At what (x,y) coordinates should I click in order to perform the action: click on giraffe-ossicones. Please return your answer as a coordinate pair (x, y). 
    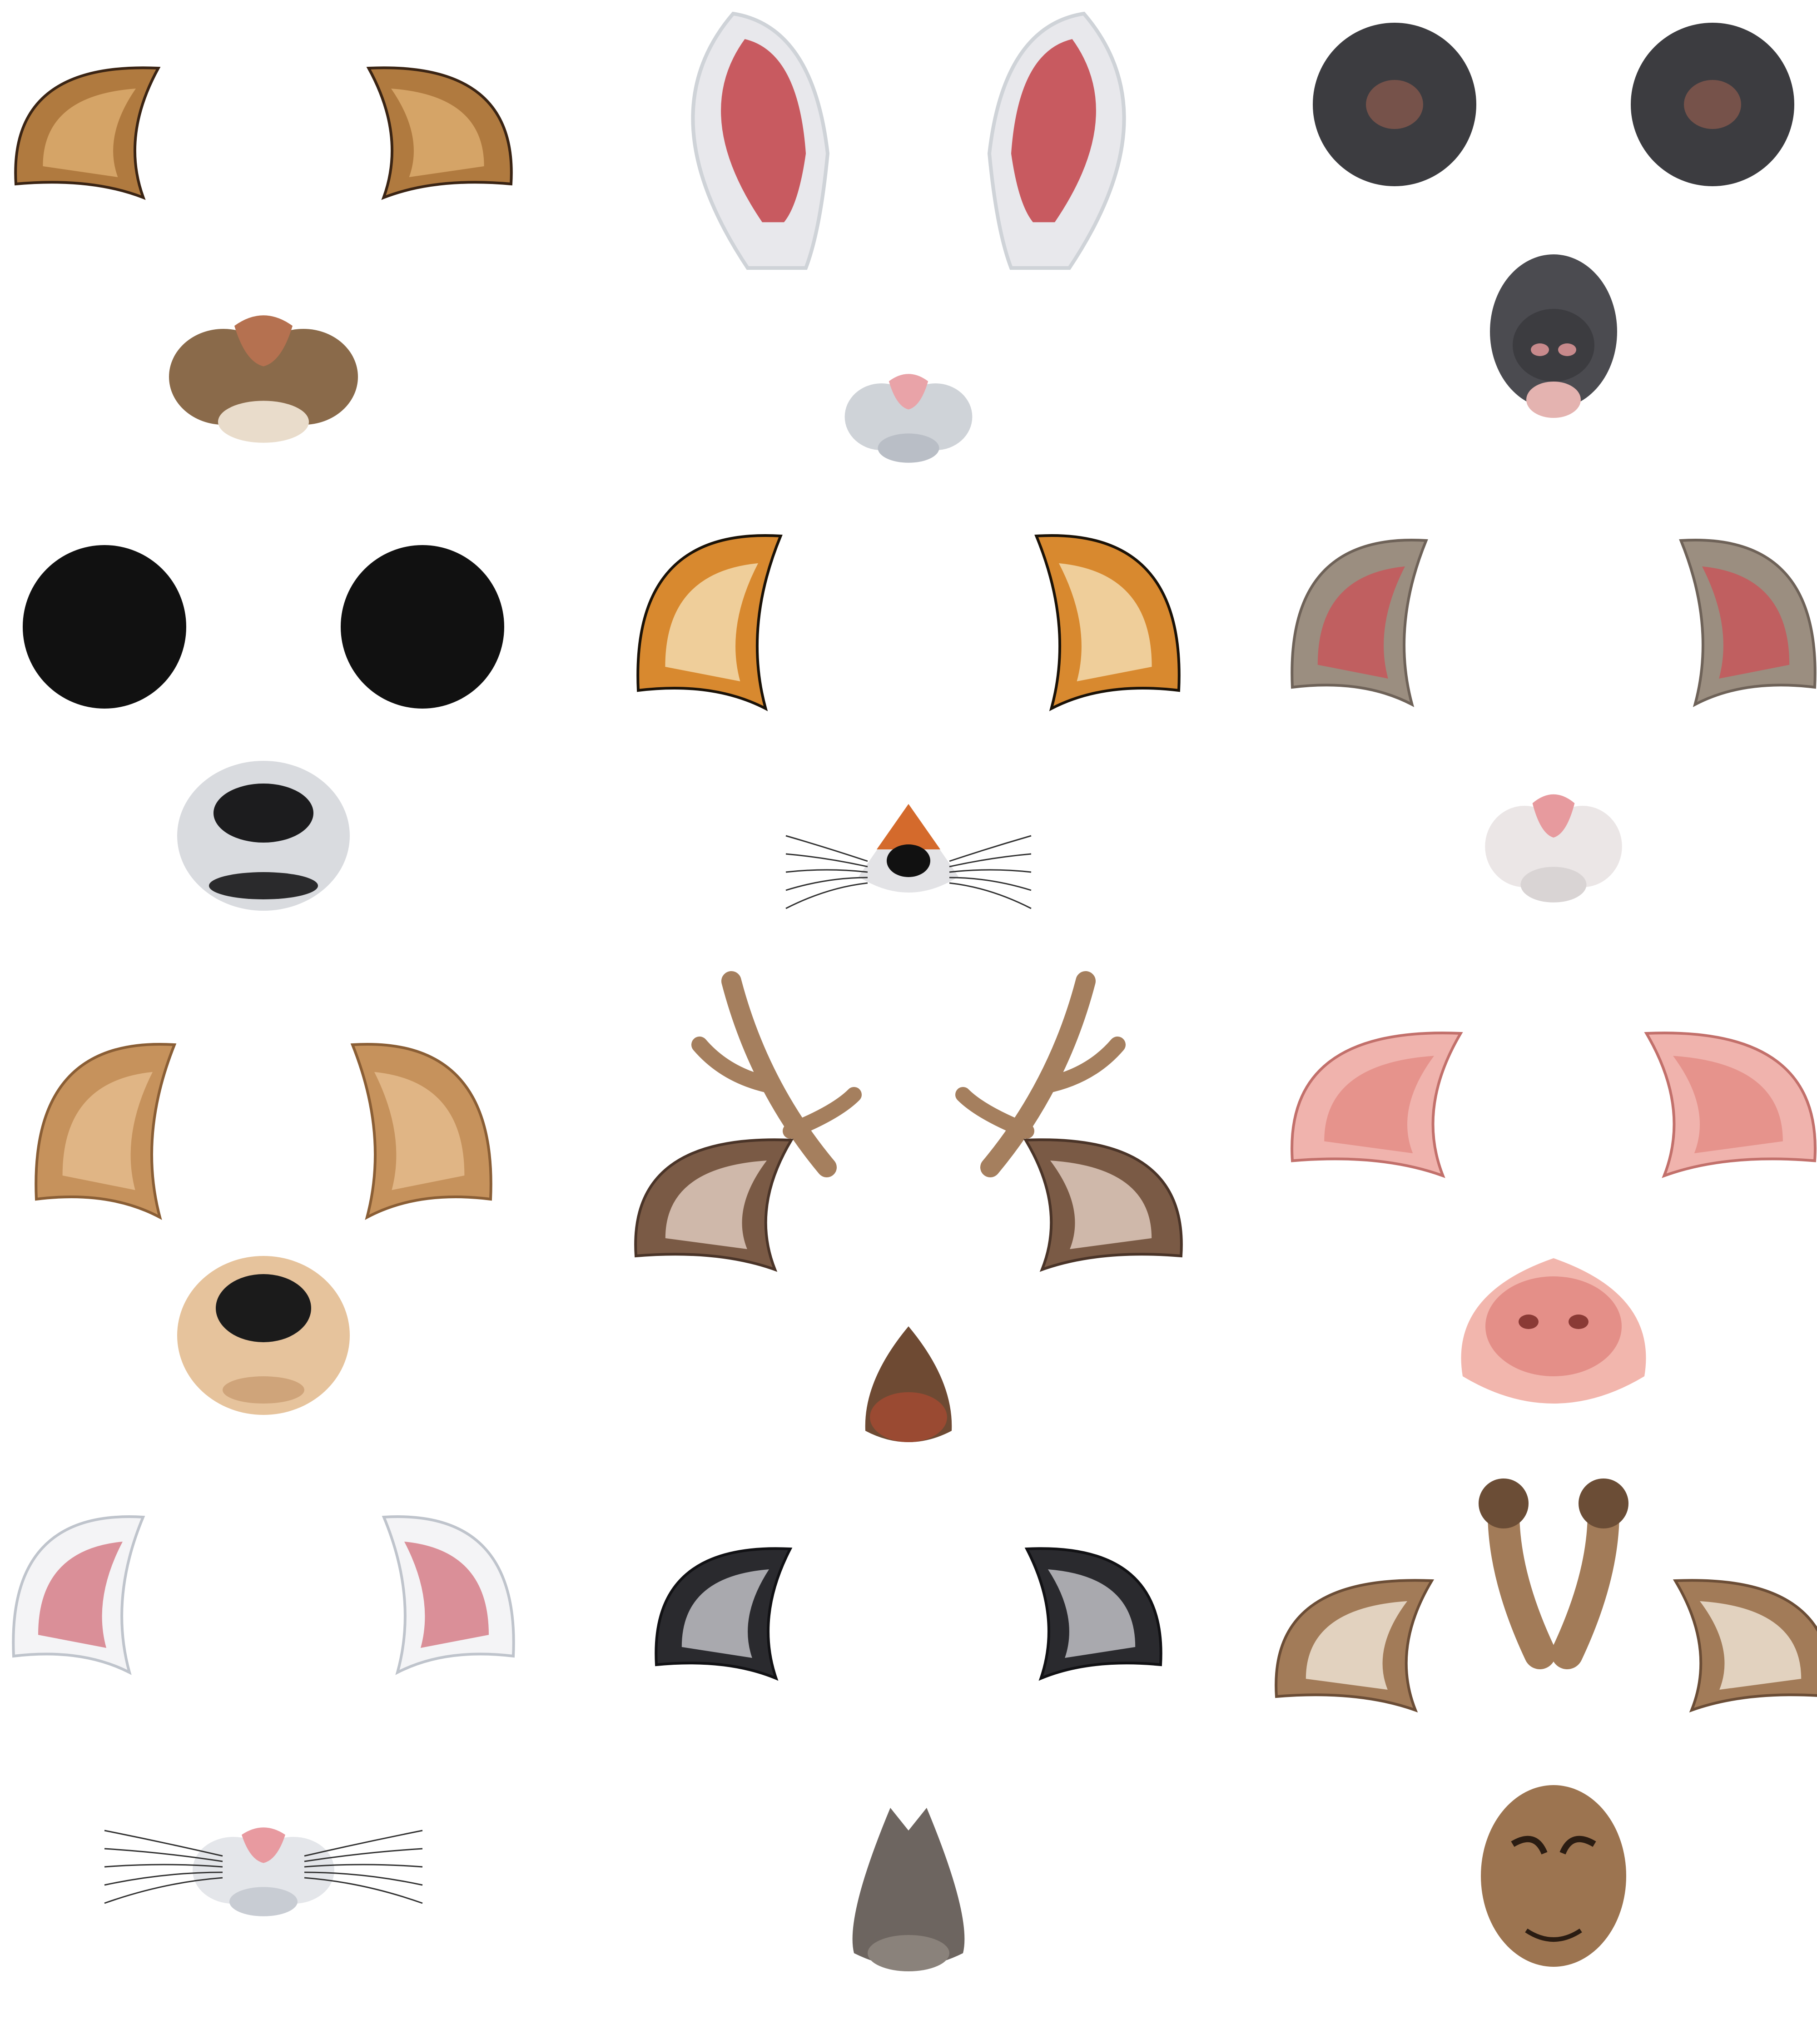
    Looking at the image, I should click on (1553, 1573).